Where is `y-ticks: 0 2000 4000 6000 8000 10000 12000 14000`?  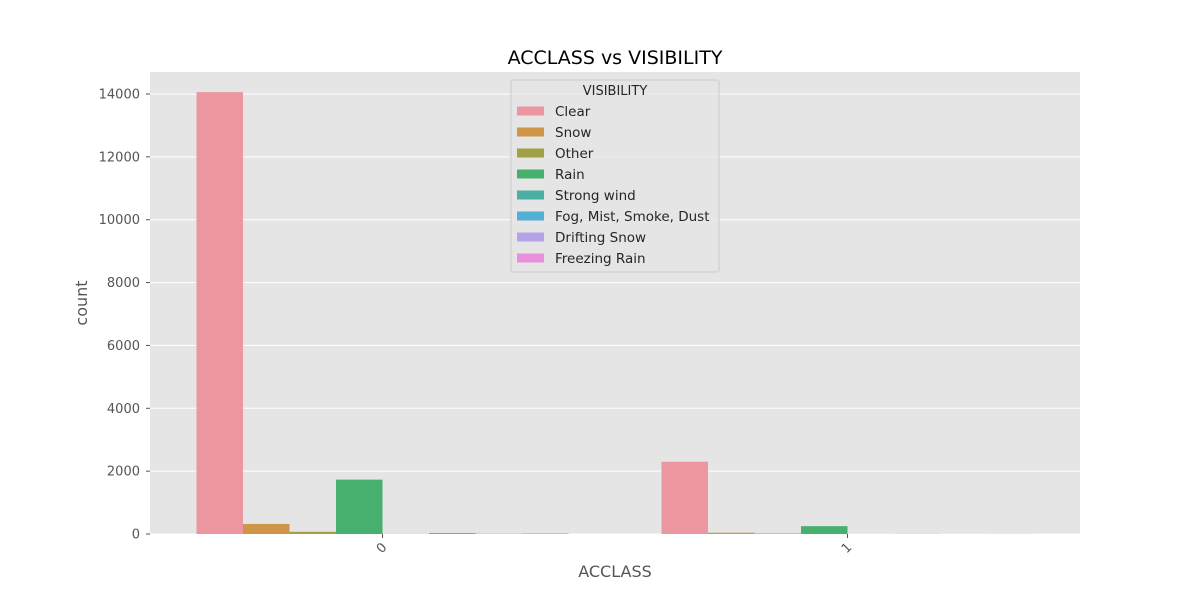 y-ticks: 0 2000 4000 6000 8000 10000 12000 14000 is located at coordinates (124, 315).